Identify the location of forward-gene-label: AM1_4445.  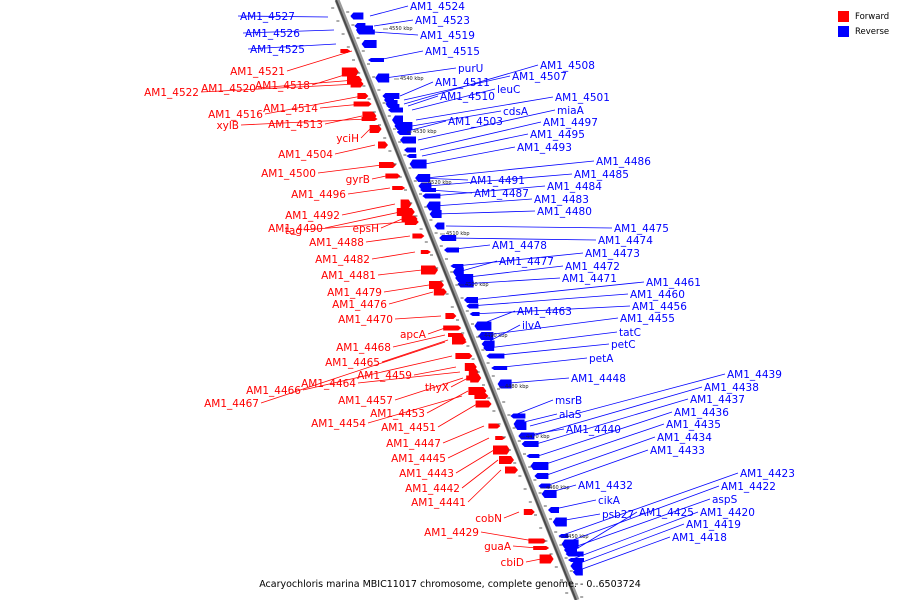
(418, 459).